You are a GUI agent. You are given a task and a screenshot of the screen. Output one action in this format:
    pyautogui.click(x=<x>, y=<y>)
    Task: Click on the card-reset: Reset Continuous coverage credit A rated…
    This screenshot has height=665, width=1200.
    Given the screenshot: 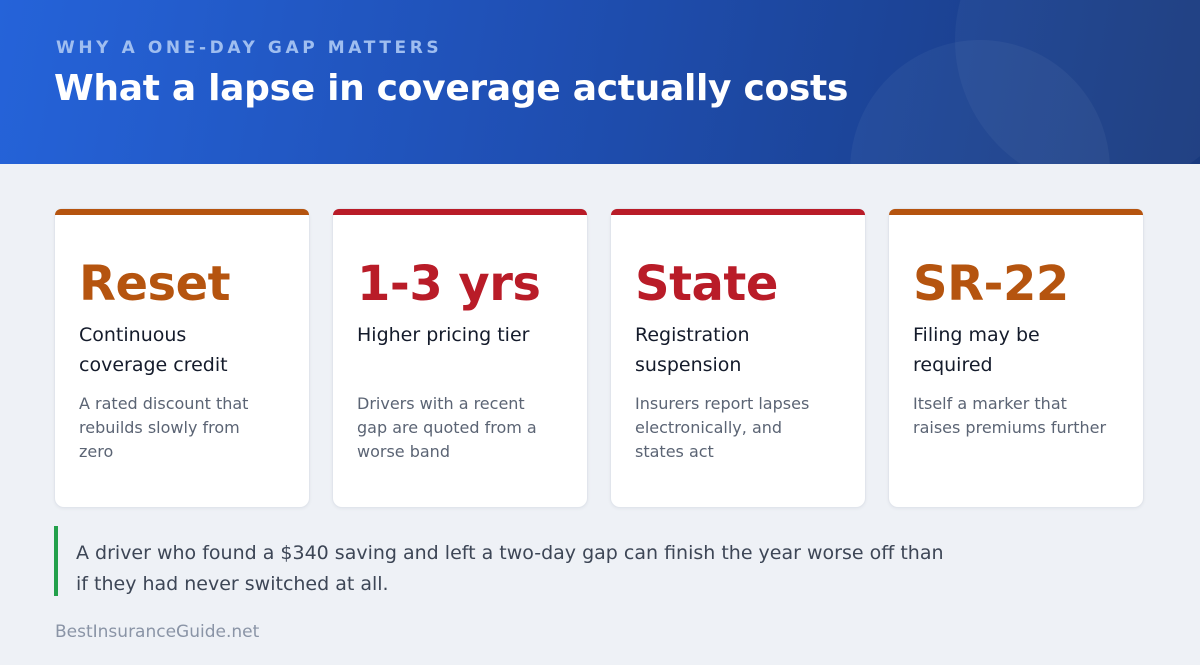 What is the action you would take?
    pyautogui.click(x=182, y=358)
    